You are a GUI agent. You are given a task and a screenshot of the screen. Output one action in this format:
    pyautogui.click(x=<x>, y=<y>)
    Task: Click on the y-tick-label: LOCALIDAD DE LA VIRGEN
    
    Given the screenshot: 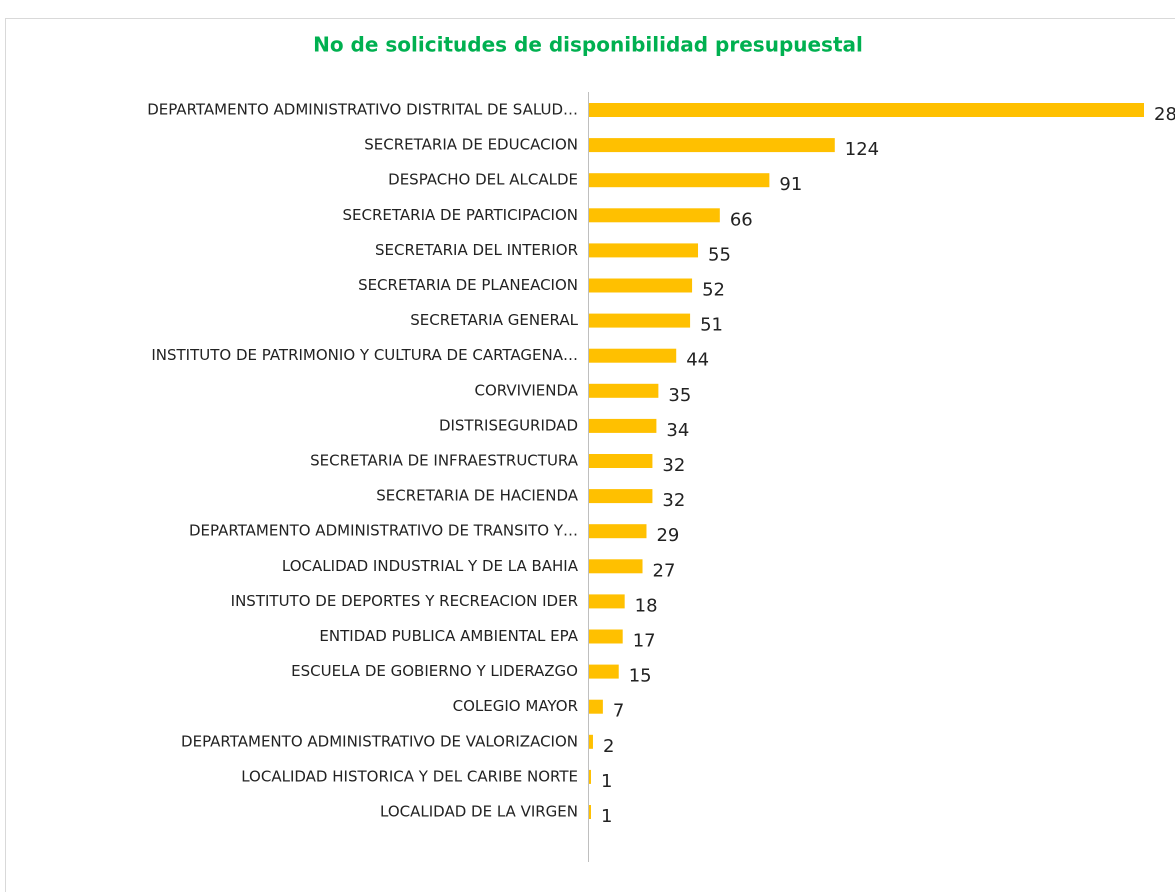 What is the action you would take?
    pyautogui.click(x=479, y=812)
    